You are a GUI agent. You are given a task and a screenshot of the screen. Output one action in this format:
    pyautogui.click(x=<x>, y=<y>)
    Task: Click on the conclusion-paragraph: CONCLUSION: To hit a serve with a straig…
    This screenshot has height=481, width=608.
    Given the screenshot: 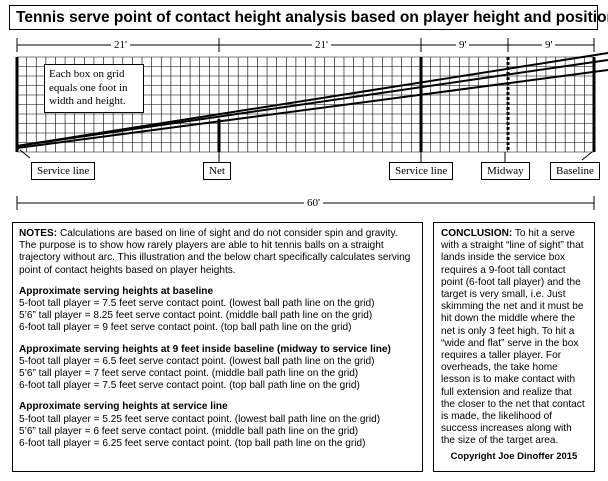 What is the action you would take?
    pyautogui.click(x=514, y=338)
    